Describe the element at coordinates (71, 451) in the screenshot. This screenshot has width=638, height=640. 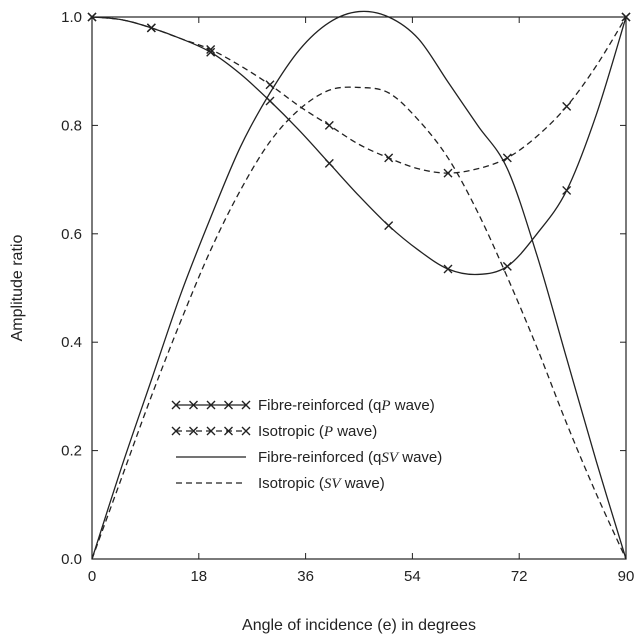
I see `y-tick-label: 0.2` at that location.